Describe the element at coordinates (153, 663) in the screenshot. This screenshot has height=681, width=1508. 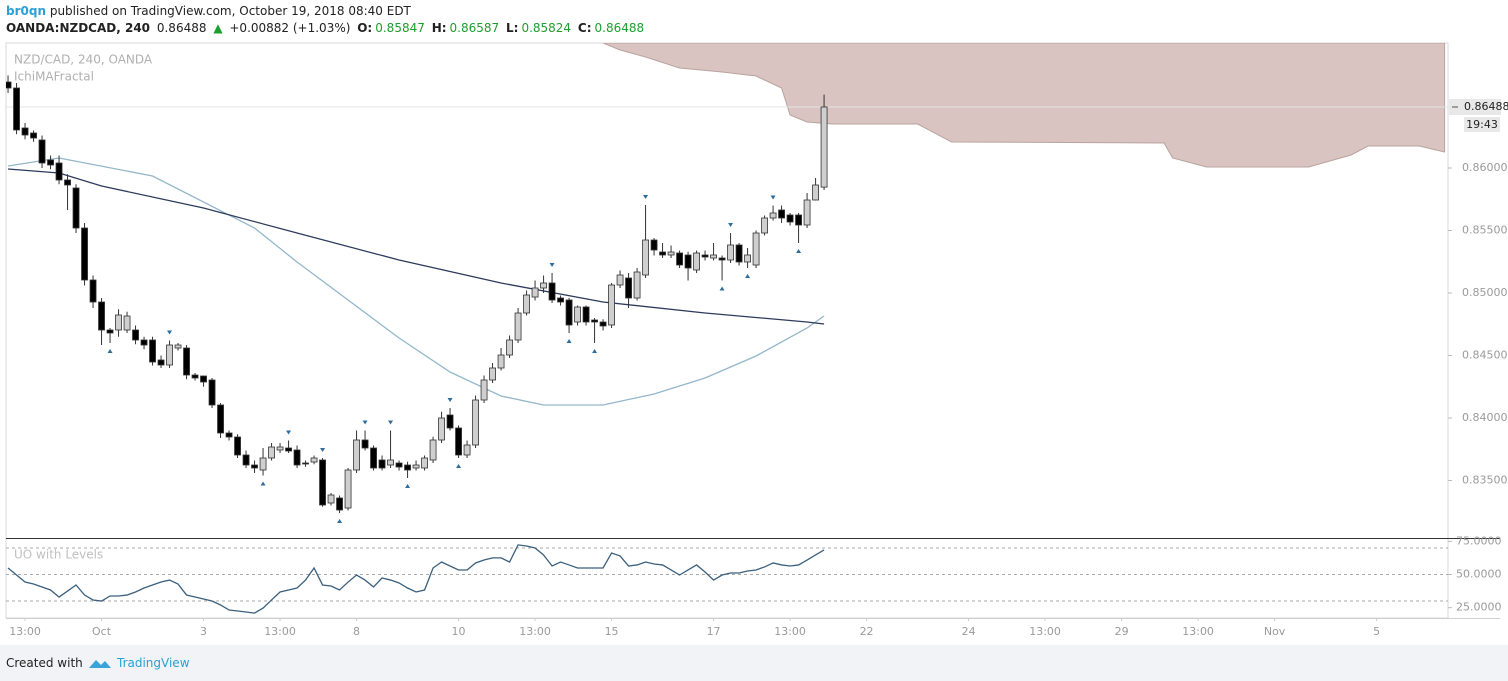
I see `brand: TradingView` at that location.